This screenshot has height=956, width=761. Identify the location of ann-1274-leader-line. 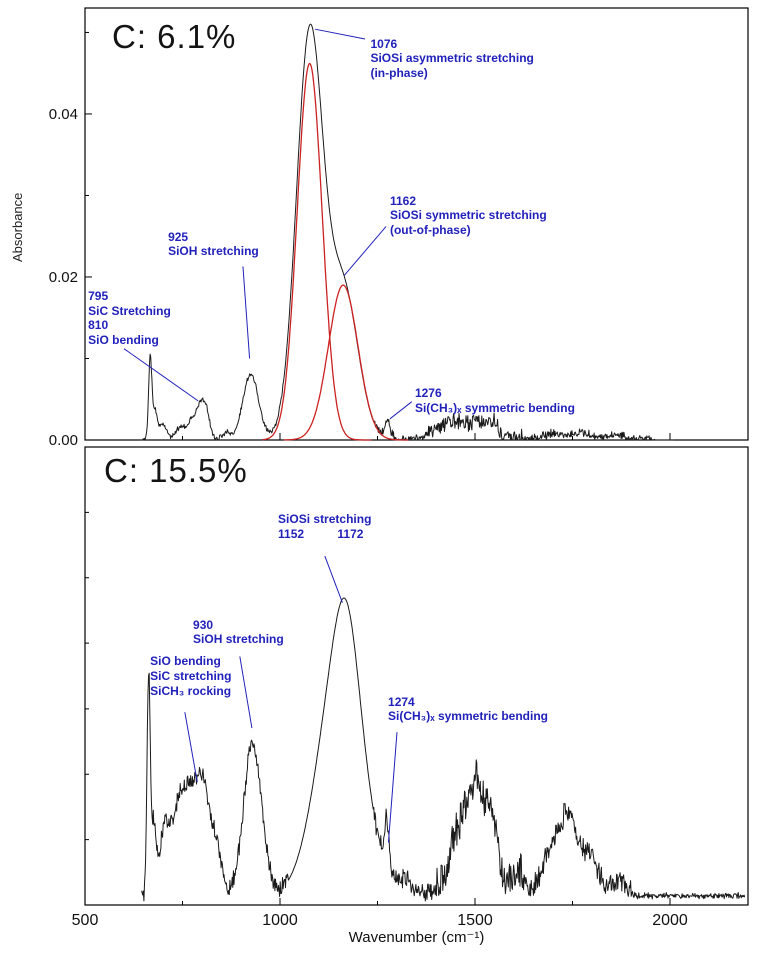
(392, 787).